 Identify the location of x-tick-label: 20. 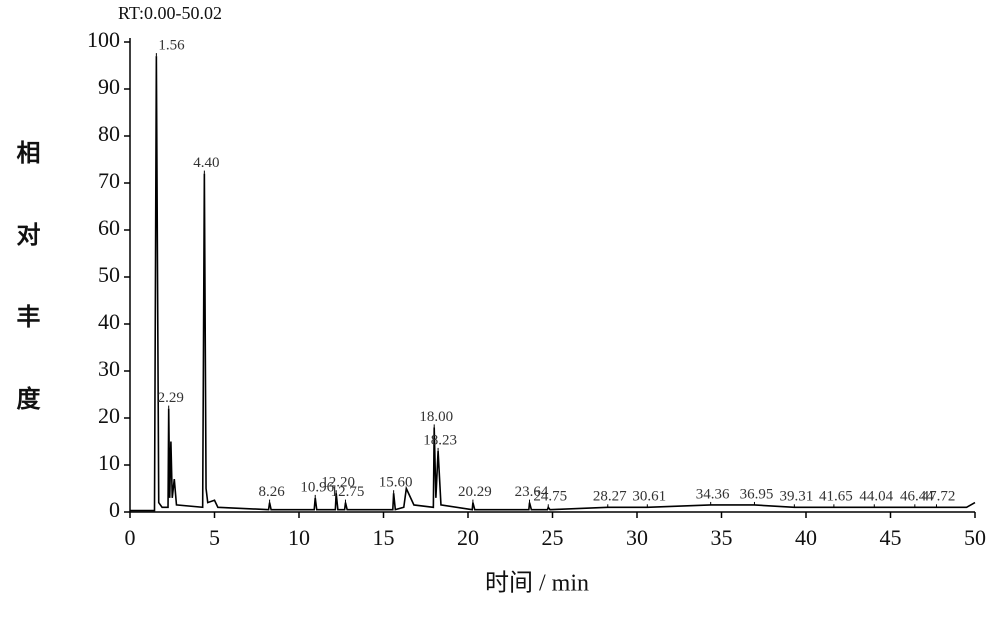
(468, 537).